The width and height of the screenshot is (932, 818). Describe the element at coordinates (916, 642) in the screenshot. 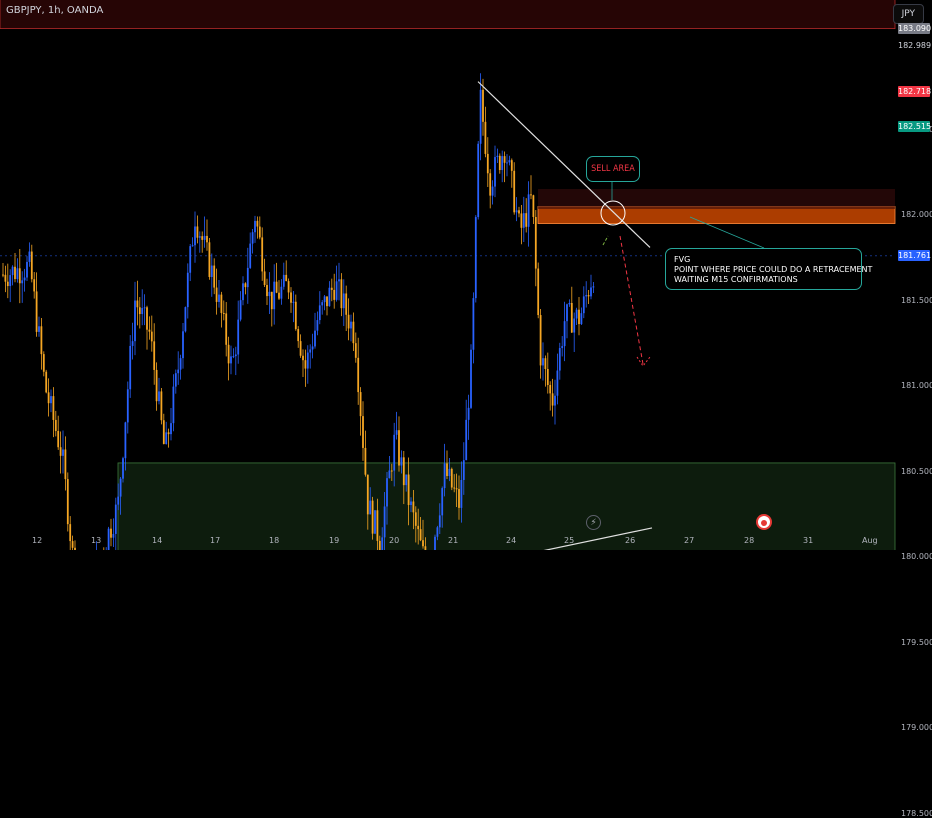

I see `y-tick-label: 179.500` at that location.